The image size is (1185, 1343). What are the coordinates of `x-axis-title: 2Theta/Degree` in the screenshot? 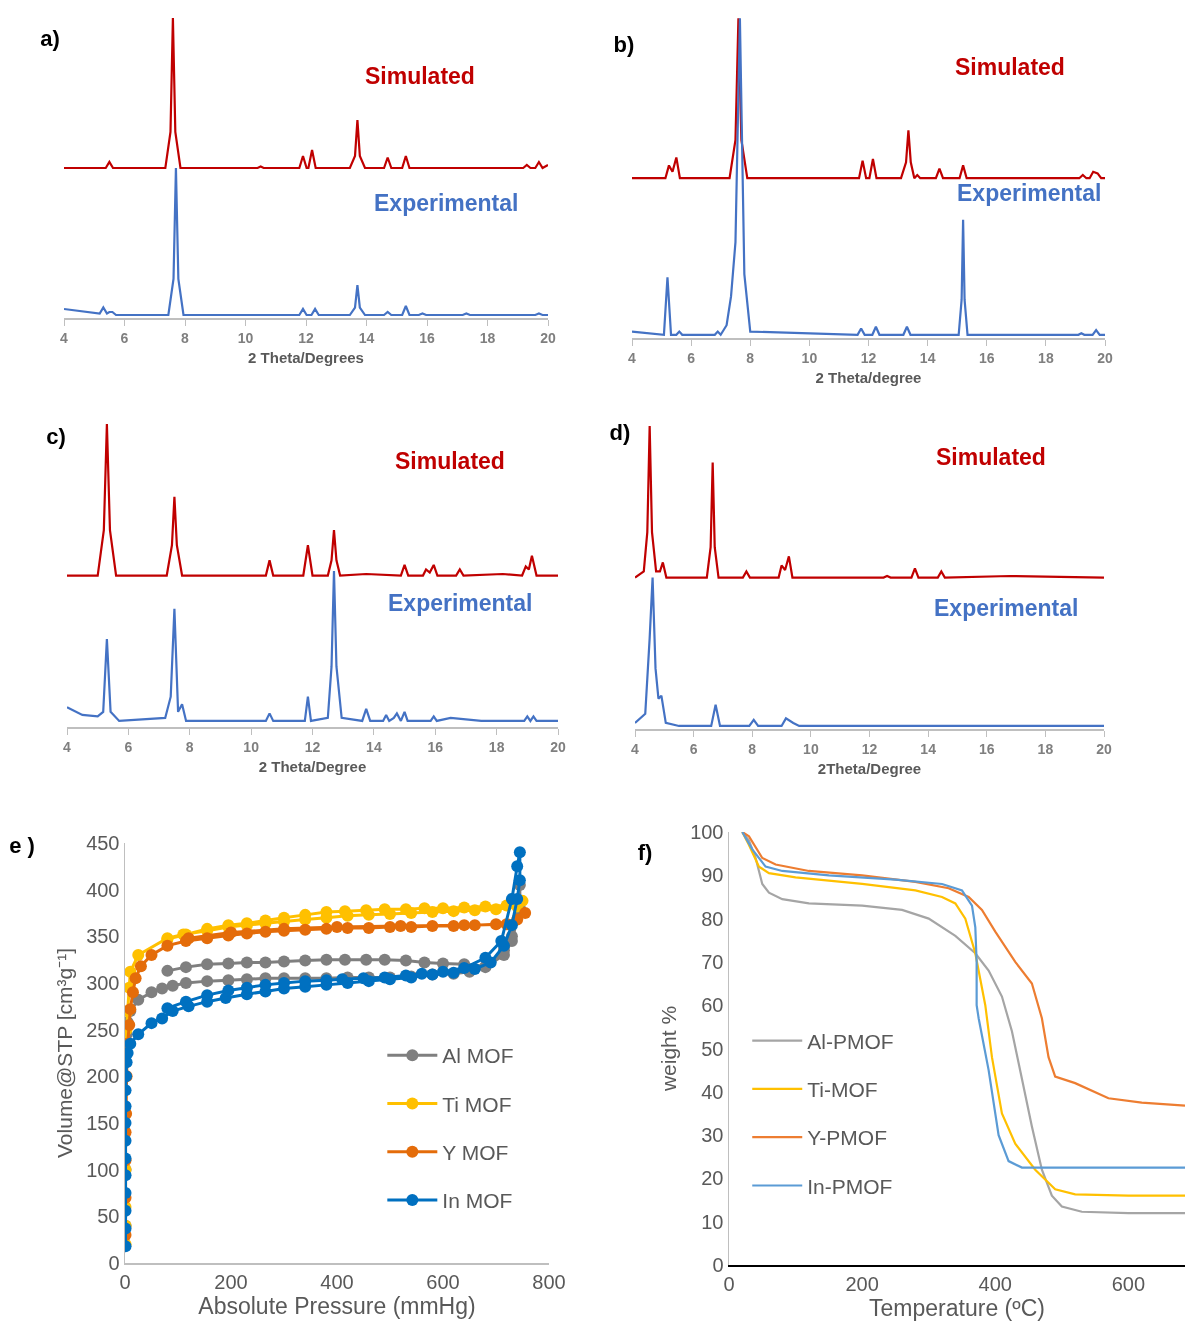 It's located at (869, 769).